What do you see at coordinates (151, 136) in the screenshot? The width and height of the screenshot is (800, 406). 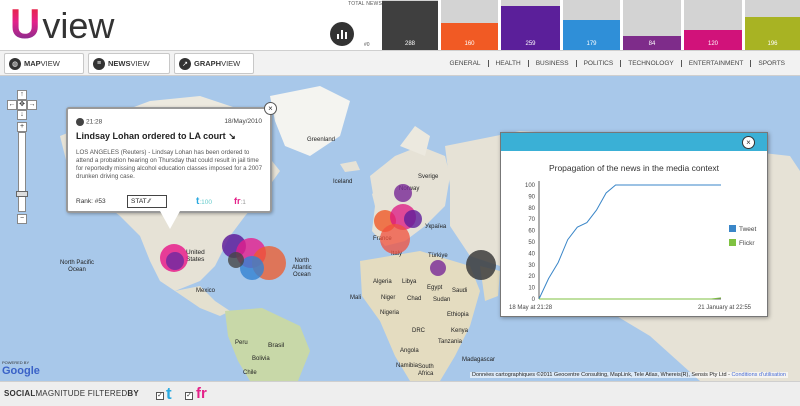 I see `news-title-text: Lindsay Lohan ordered to LA court` at bounding box center [151, 136].